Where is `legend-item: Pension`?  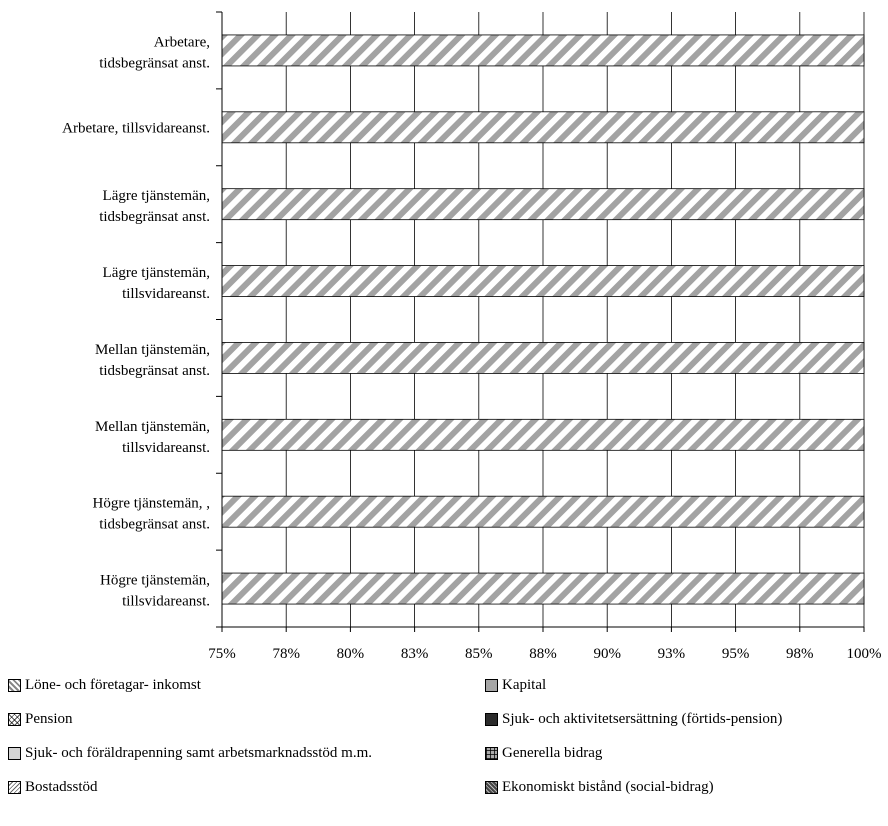 legend-item: Pension is located at coordinates (40, 719).